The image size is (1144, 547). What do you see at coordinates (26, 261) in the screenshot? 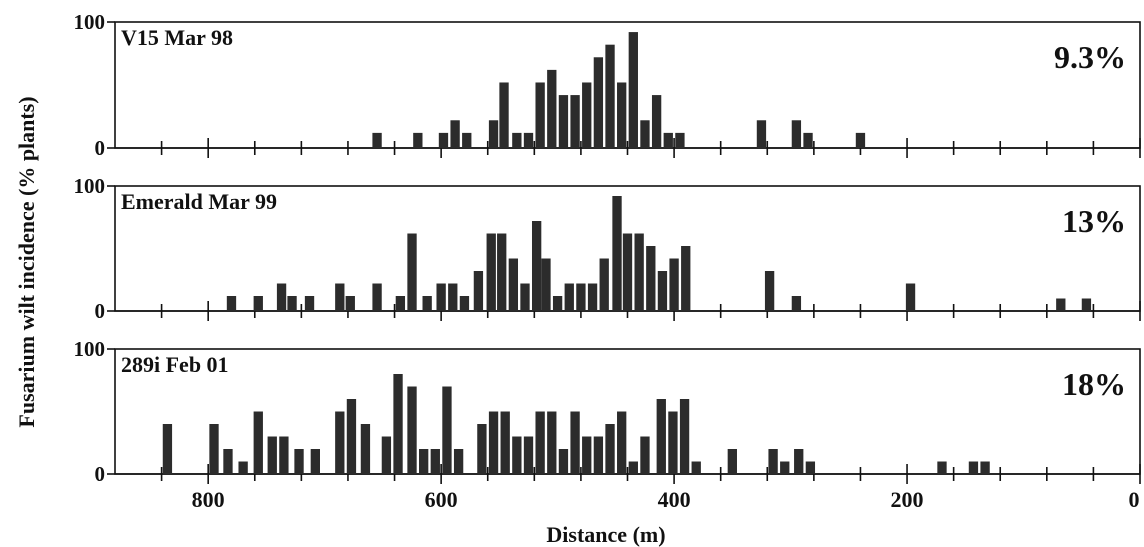
I see `y-axis-label: Fusarium wilt incidence (% plants)` at bounding box center [26, 261].